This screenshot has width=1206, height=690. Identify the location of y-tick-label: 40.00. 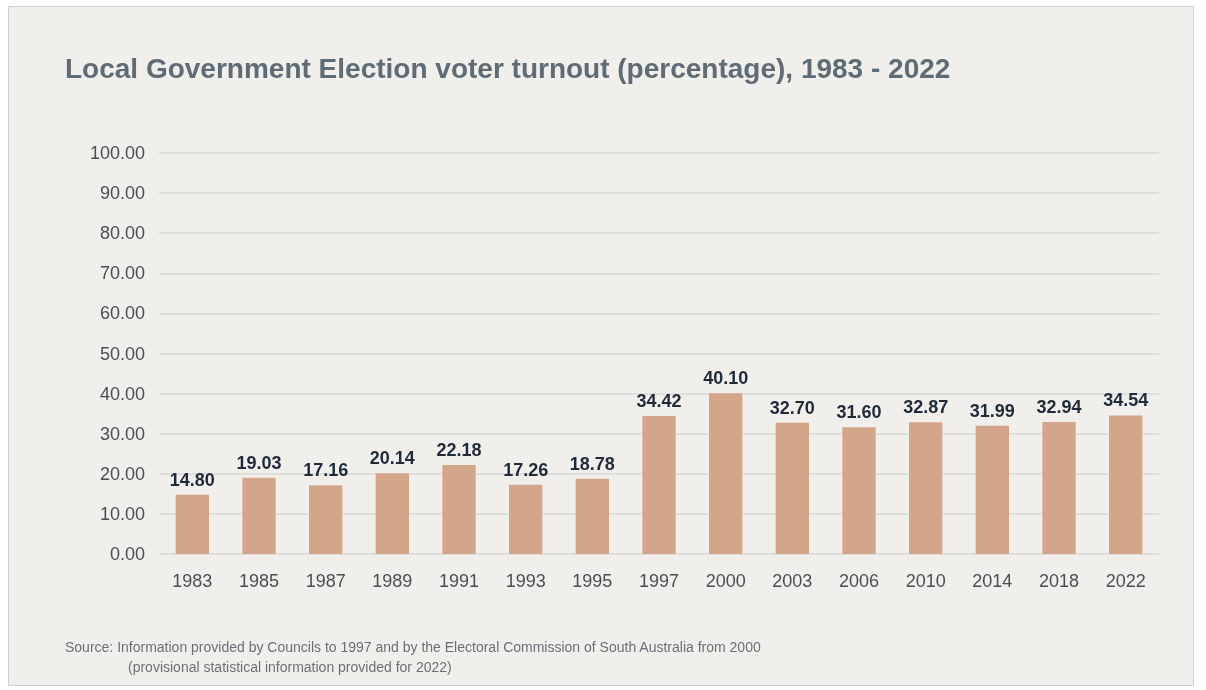
(122, 393).